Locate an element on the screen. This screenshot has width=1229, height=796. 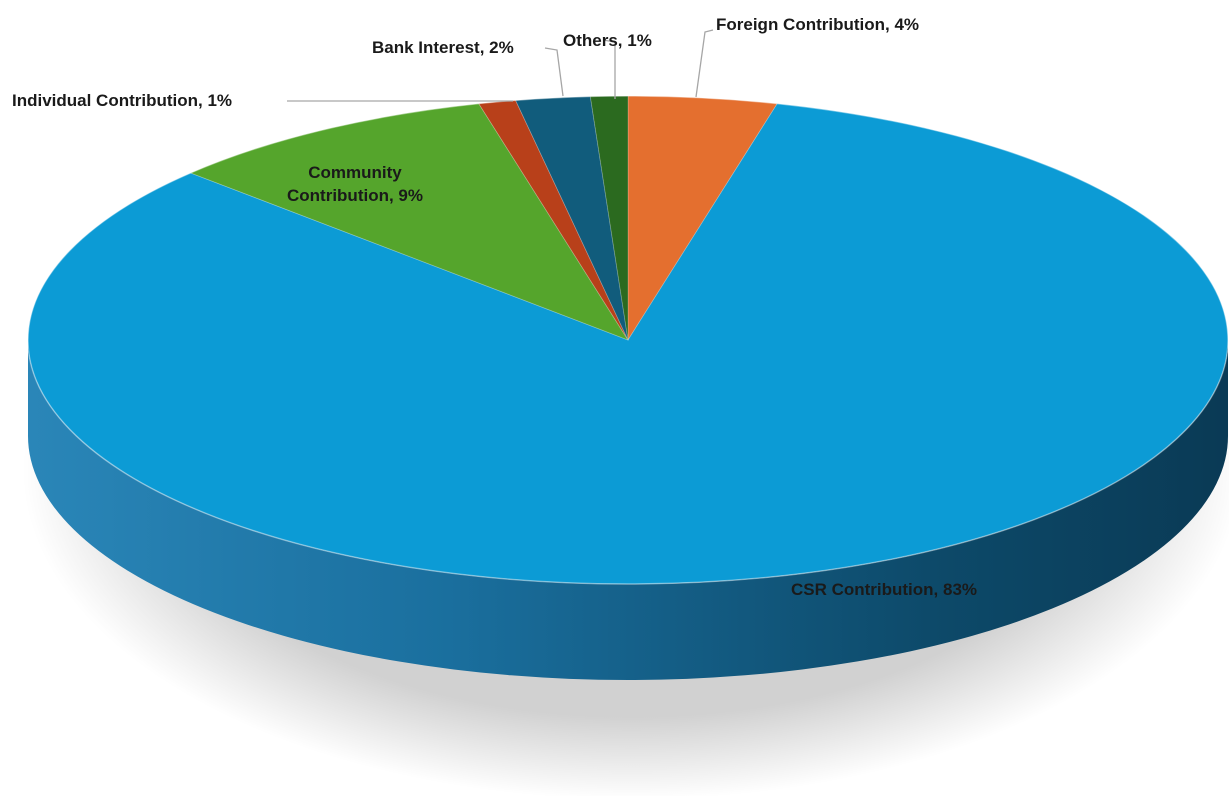
leader-foreign-contribution is located at coordinates (704, 63).